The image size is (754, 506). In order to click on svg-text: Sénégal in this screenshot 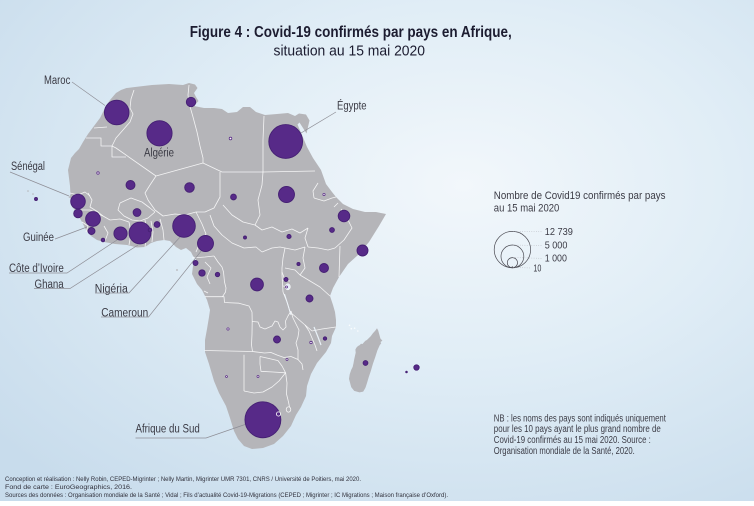, I will do `click(28, 167)`.